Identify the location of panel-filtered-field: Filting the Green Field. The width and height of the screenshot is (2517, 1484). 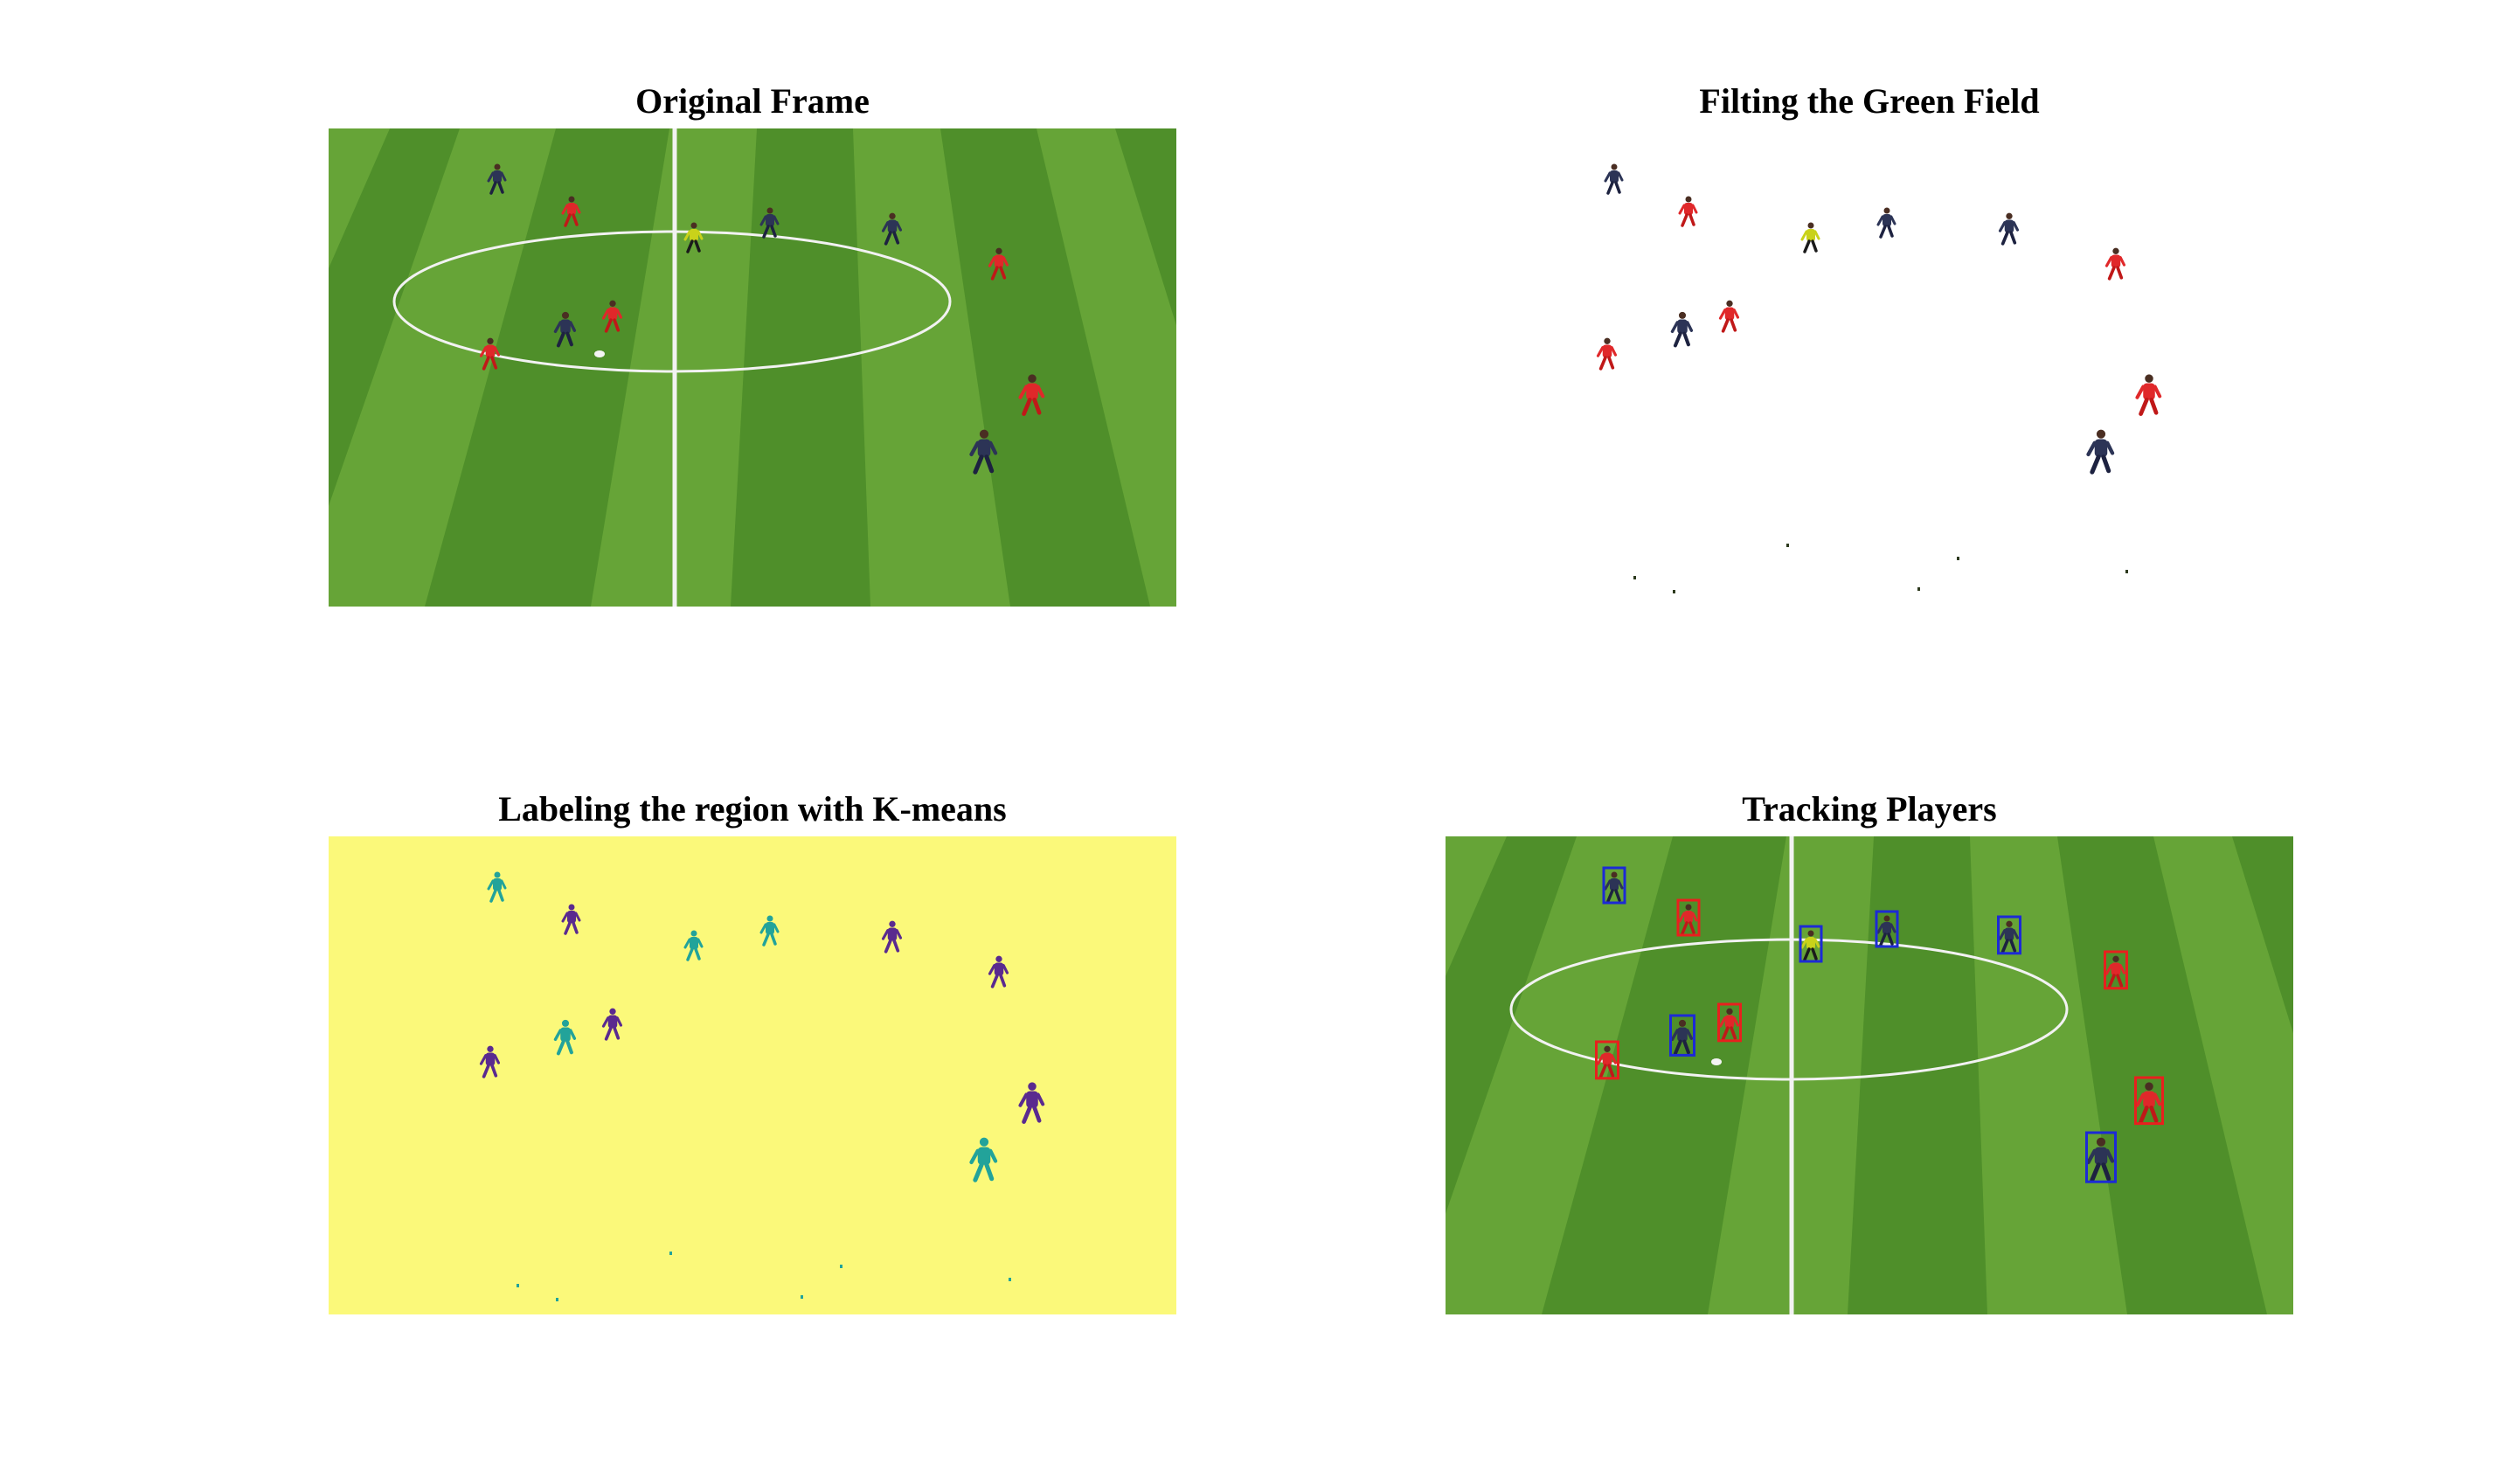
(1869, 343).